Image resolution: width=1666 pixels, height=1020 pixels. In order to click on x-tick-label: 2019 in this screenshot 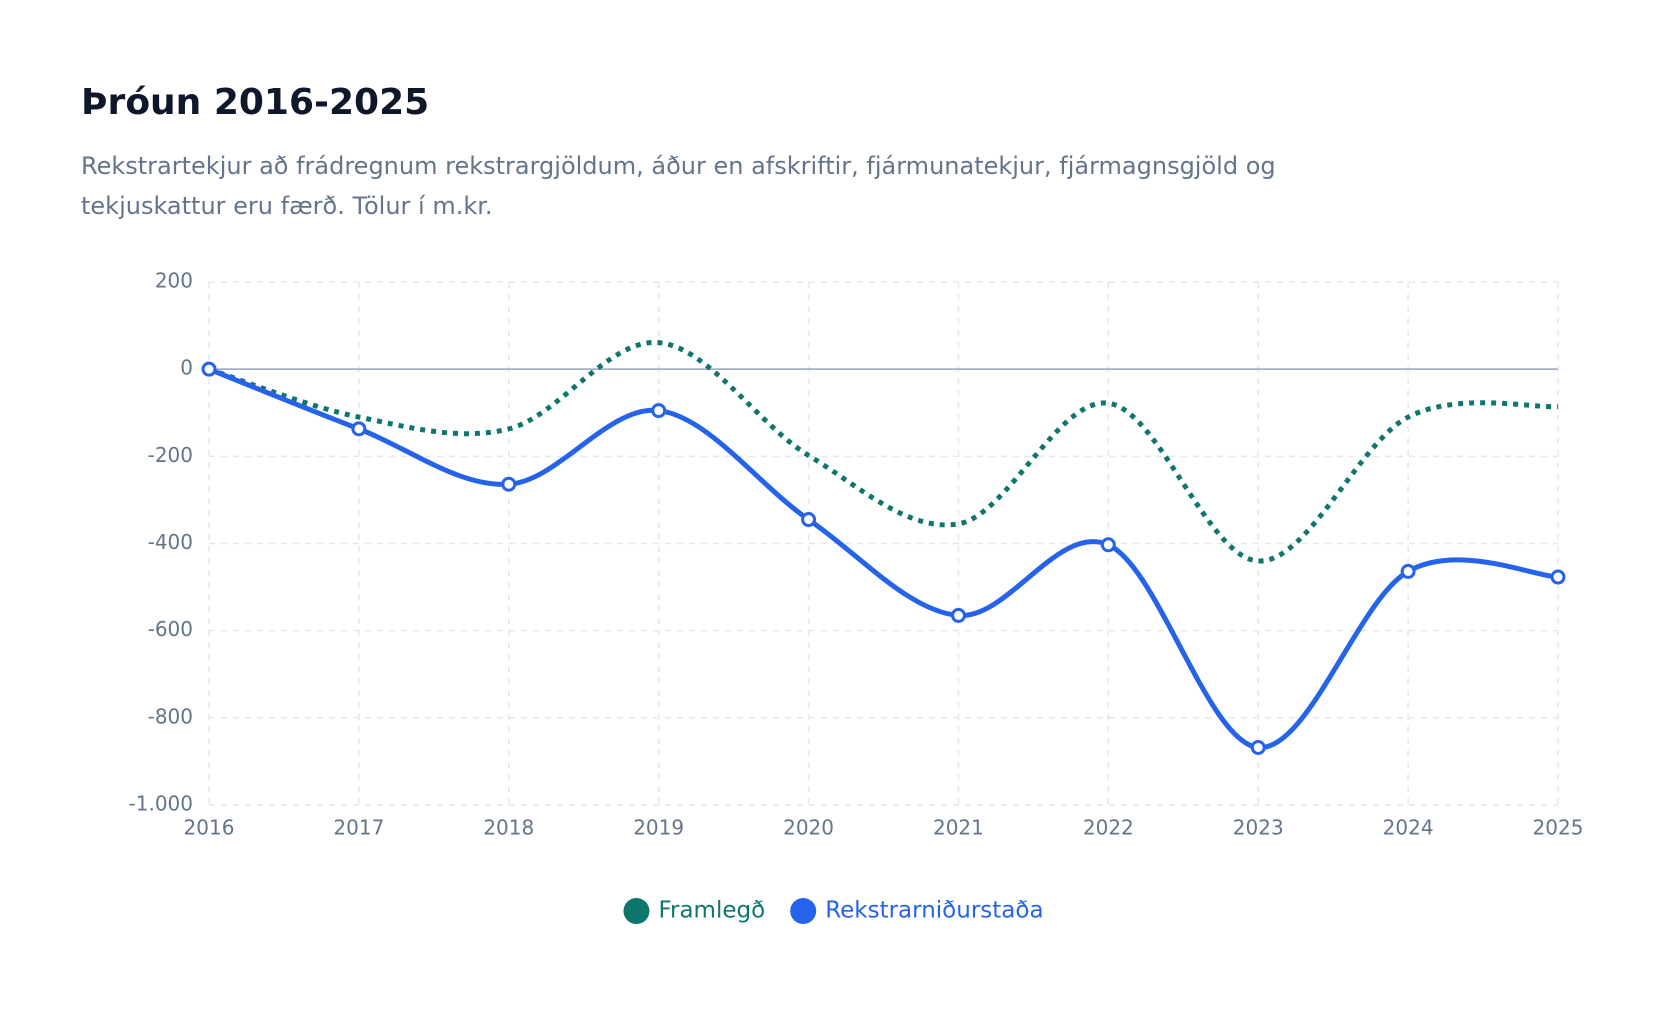, I will do `click(658, 828)`.